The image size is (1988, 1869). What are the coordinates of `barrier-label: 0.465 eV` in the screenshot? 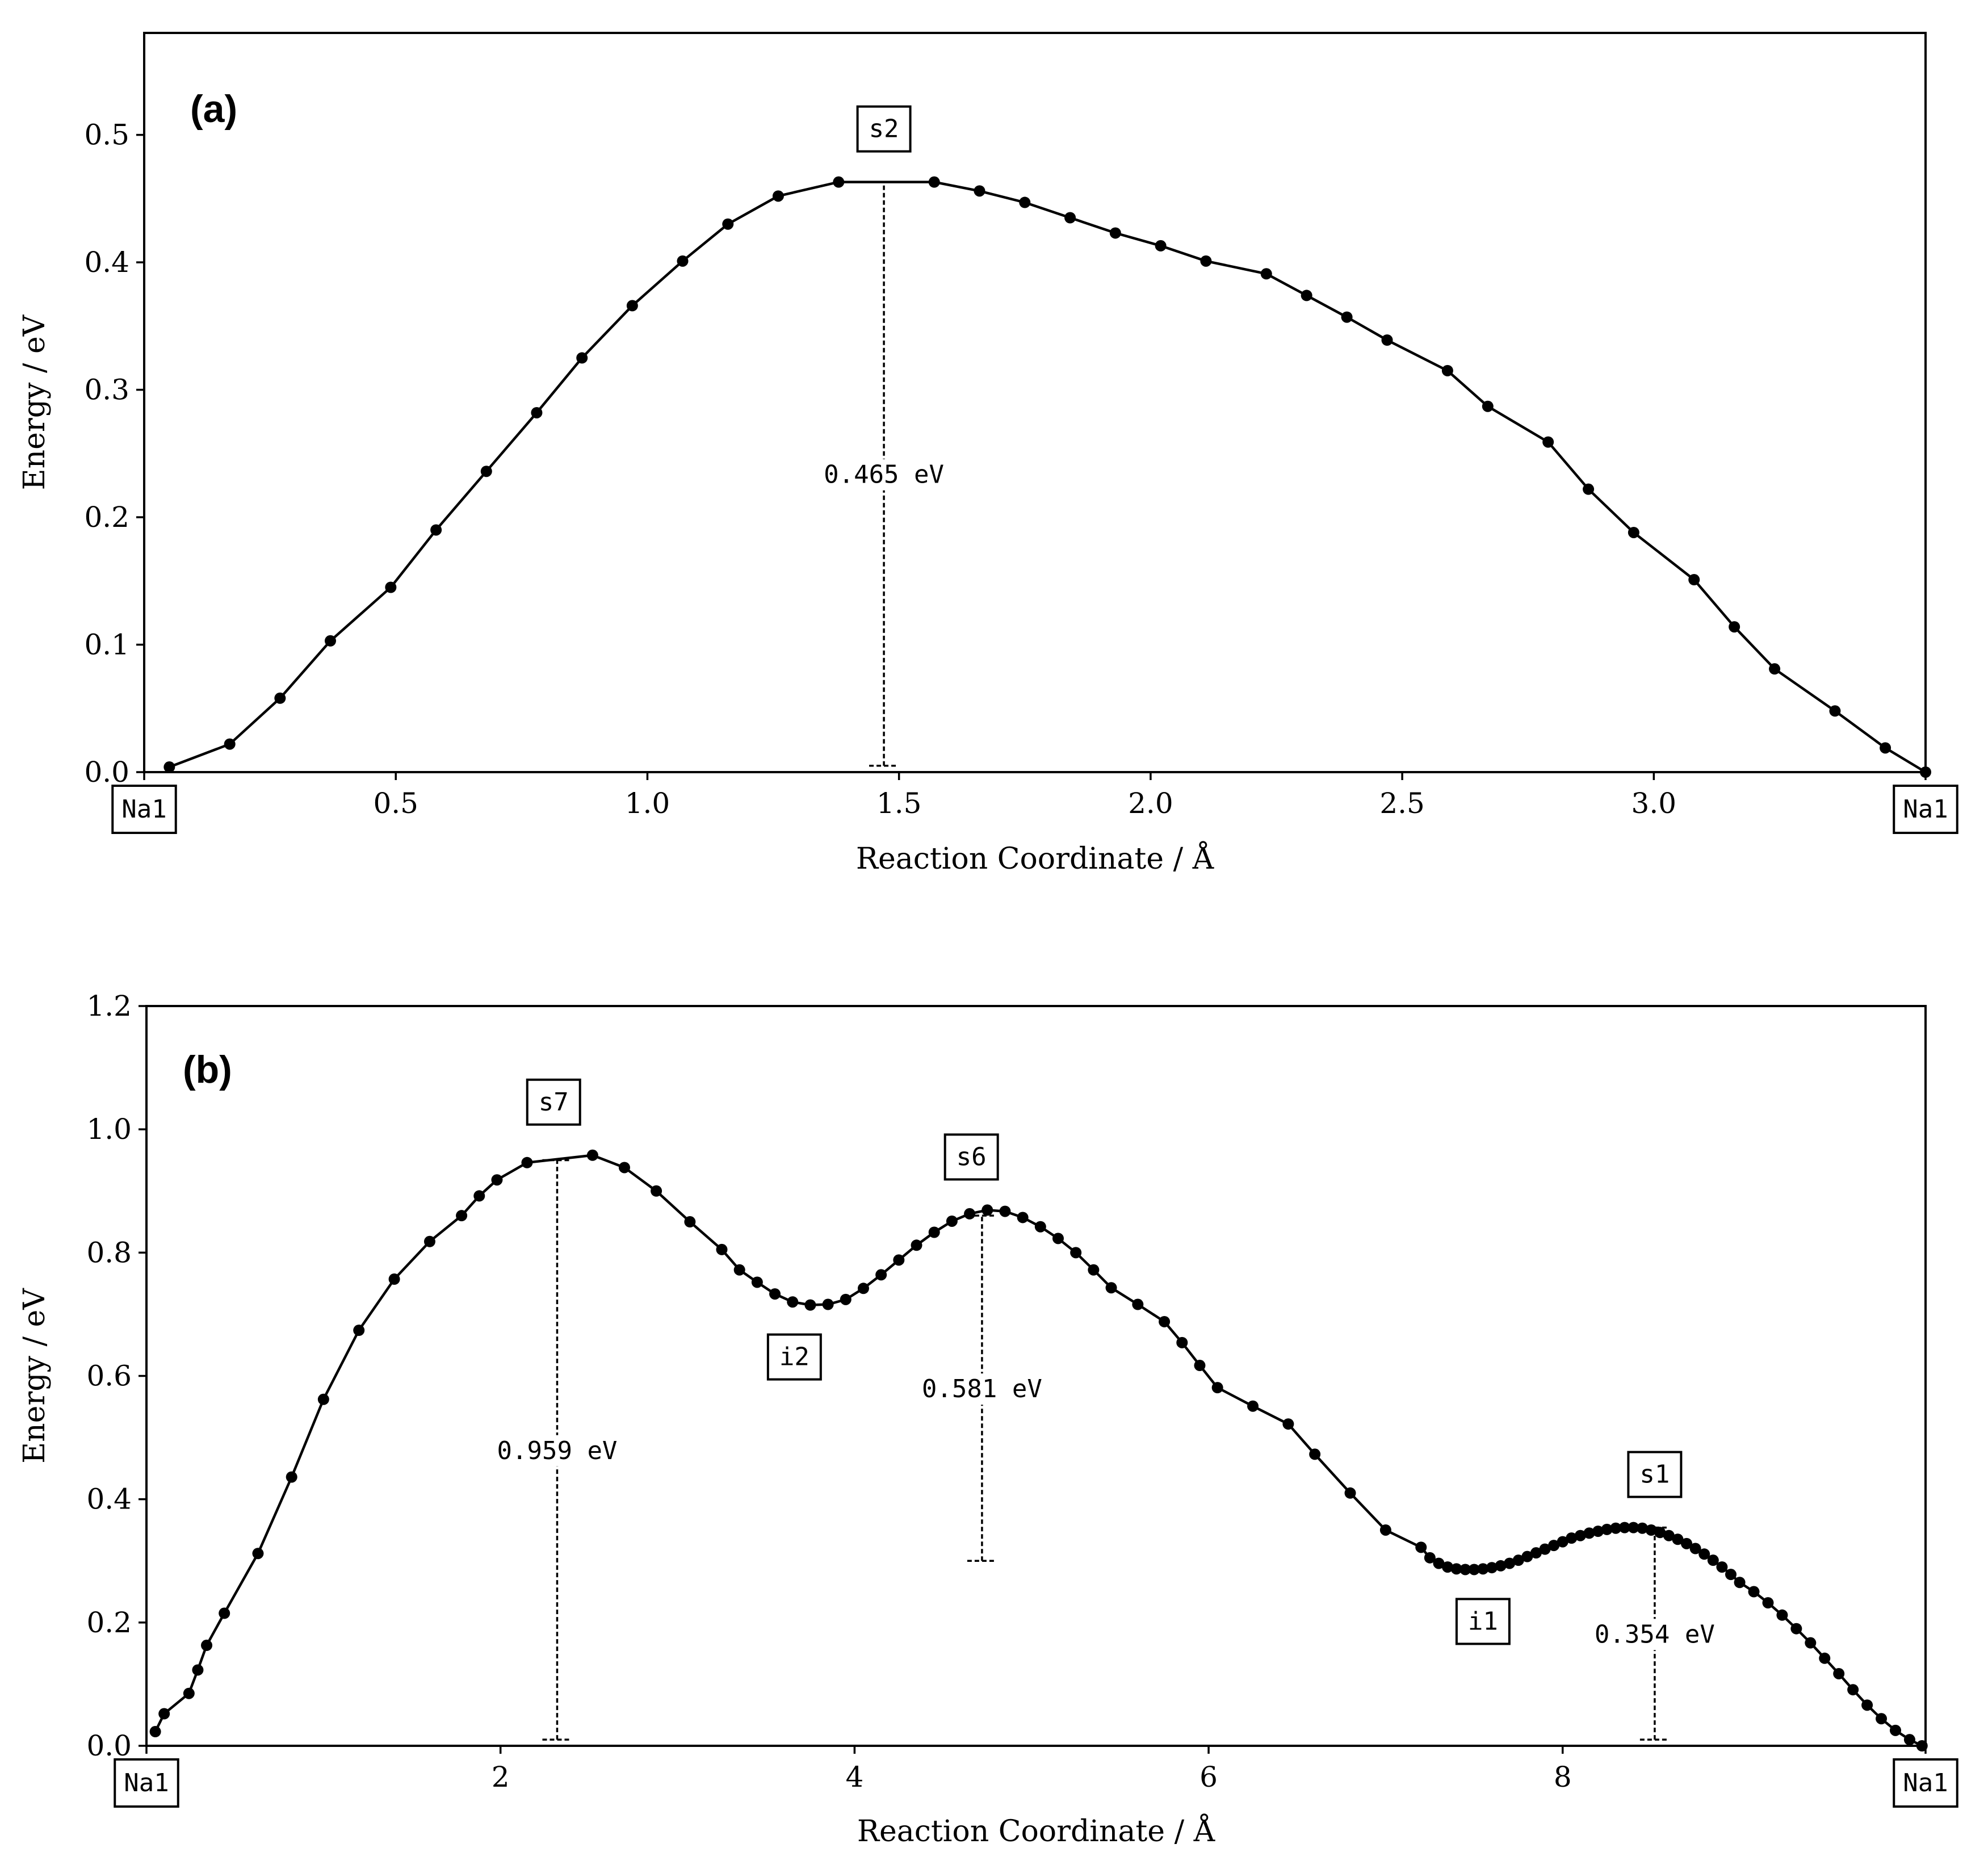 It's located at (884, 474).